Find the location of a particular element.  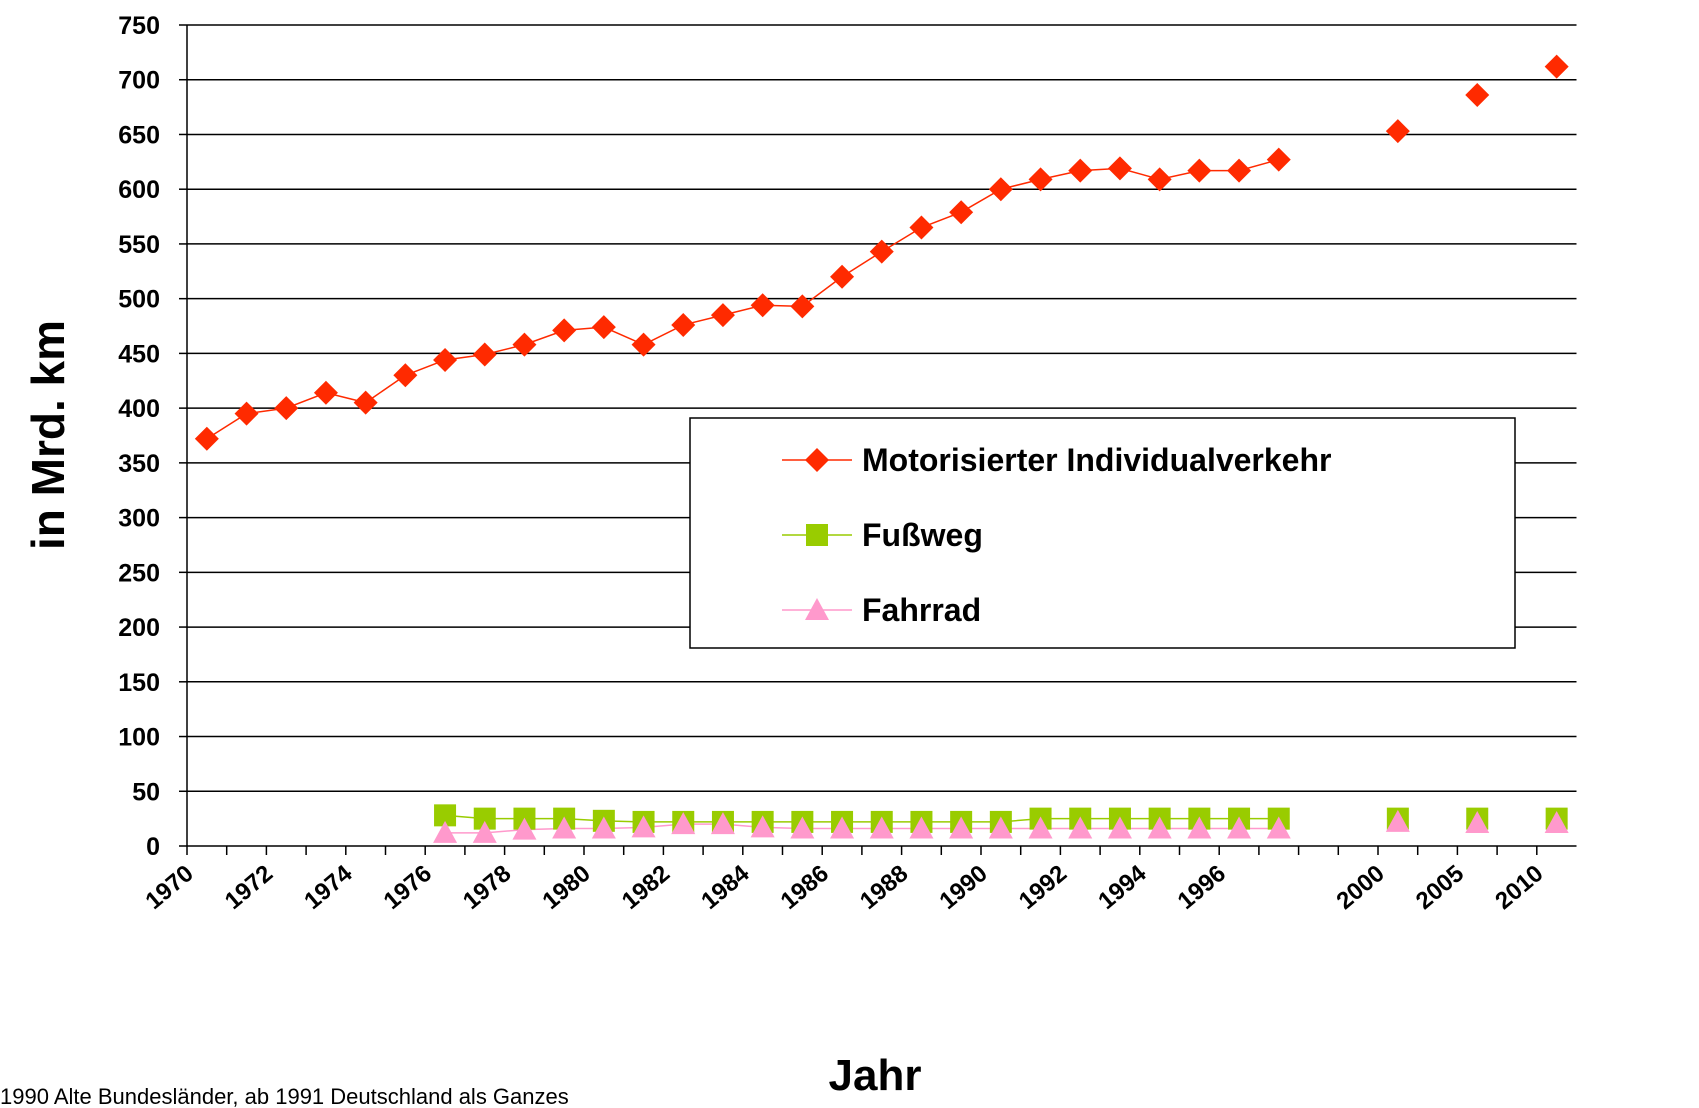

y-tick-label: 350 is located at coordinates (139, 464).